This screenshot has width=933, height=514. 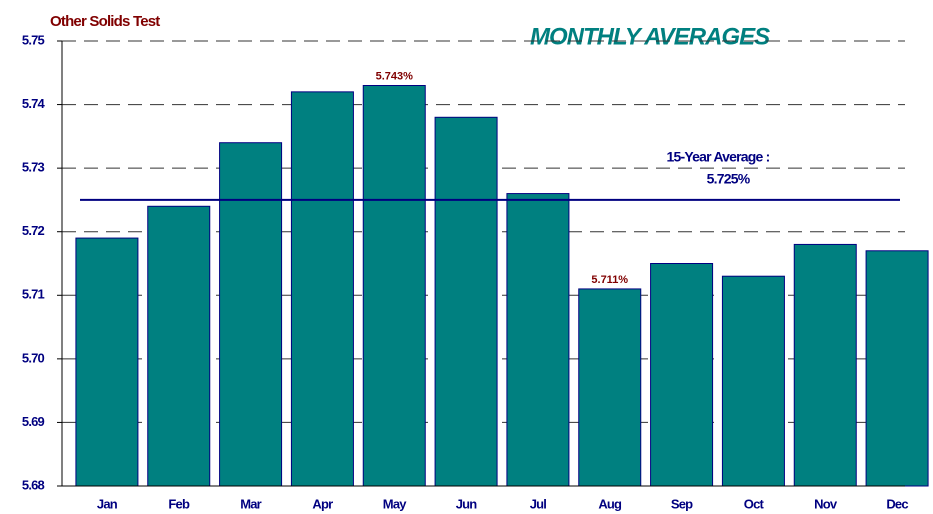 I want to click on chart-title: Other Solids Test, so click(x=105, y=21).